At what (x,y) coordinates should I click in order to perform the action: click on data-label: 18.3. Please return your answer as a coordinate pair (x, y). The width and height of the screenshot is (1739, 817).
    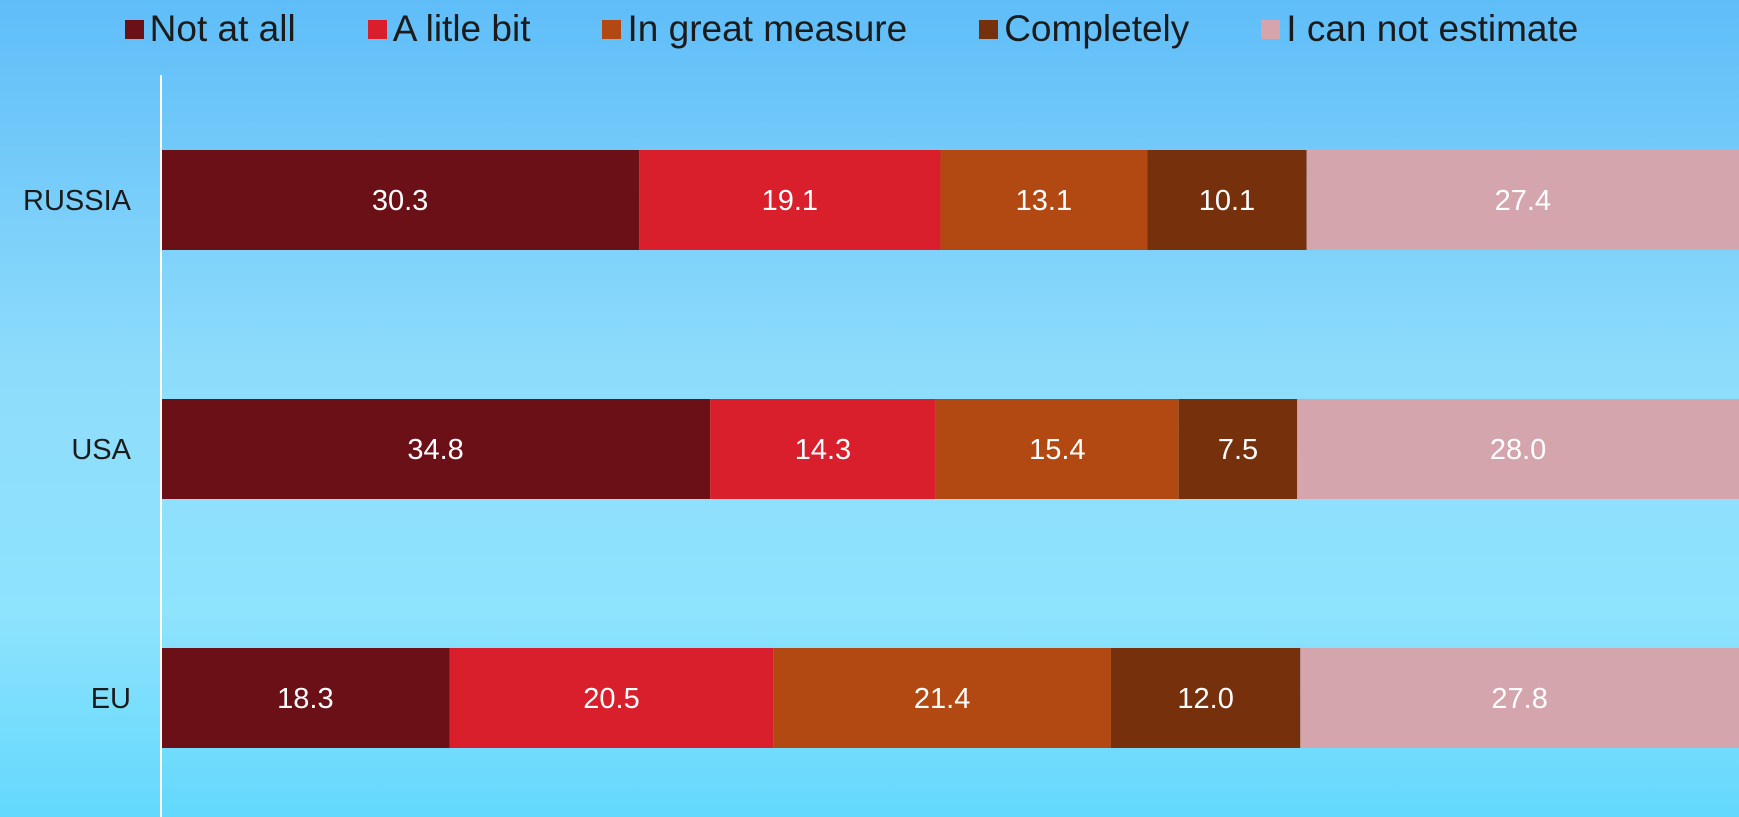
    Looking at the image, I should click on (305, 699).